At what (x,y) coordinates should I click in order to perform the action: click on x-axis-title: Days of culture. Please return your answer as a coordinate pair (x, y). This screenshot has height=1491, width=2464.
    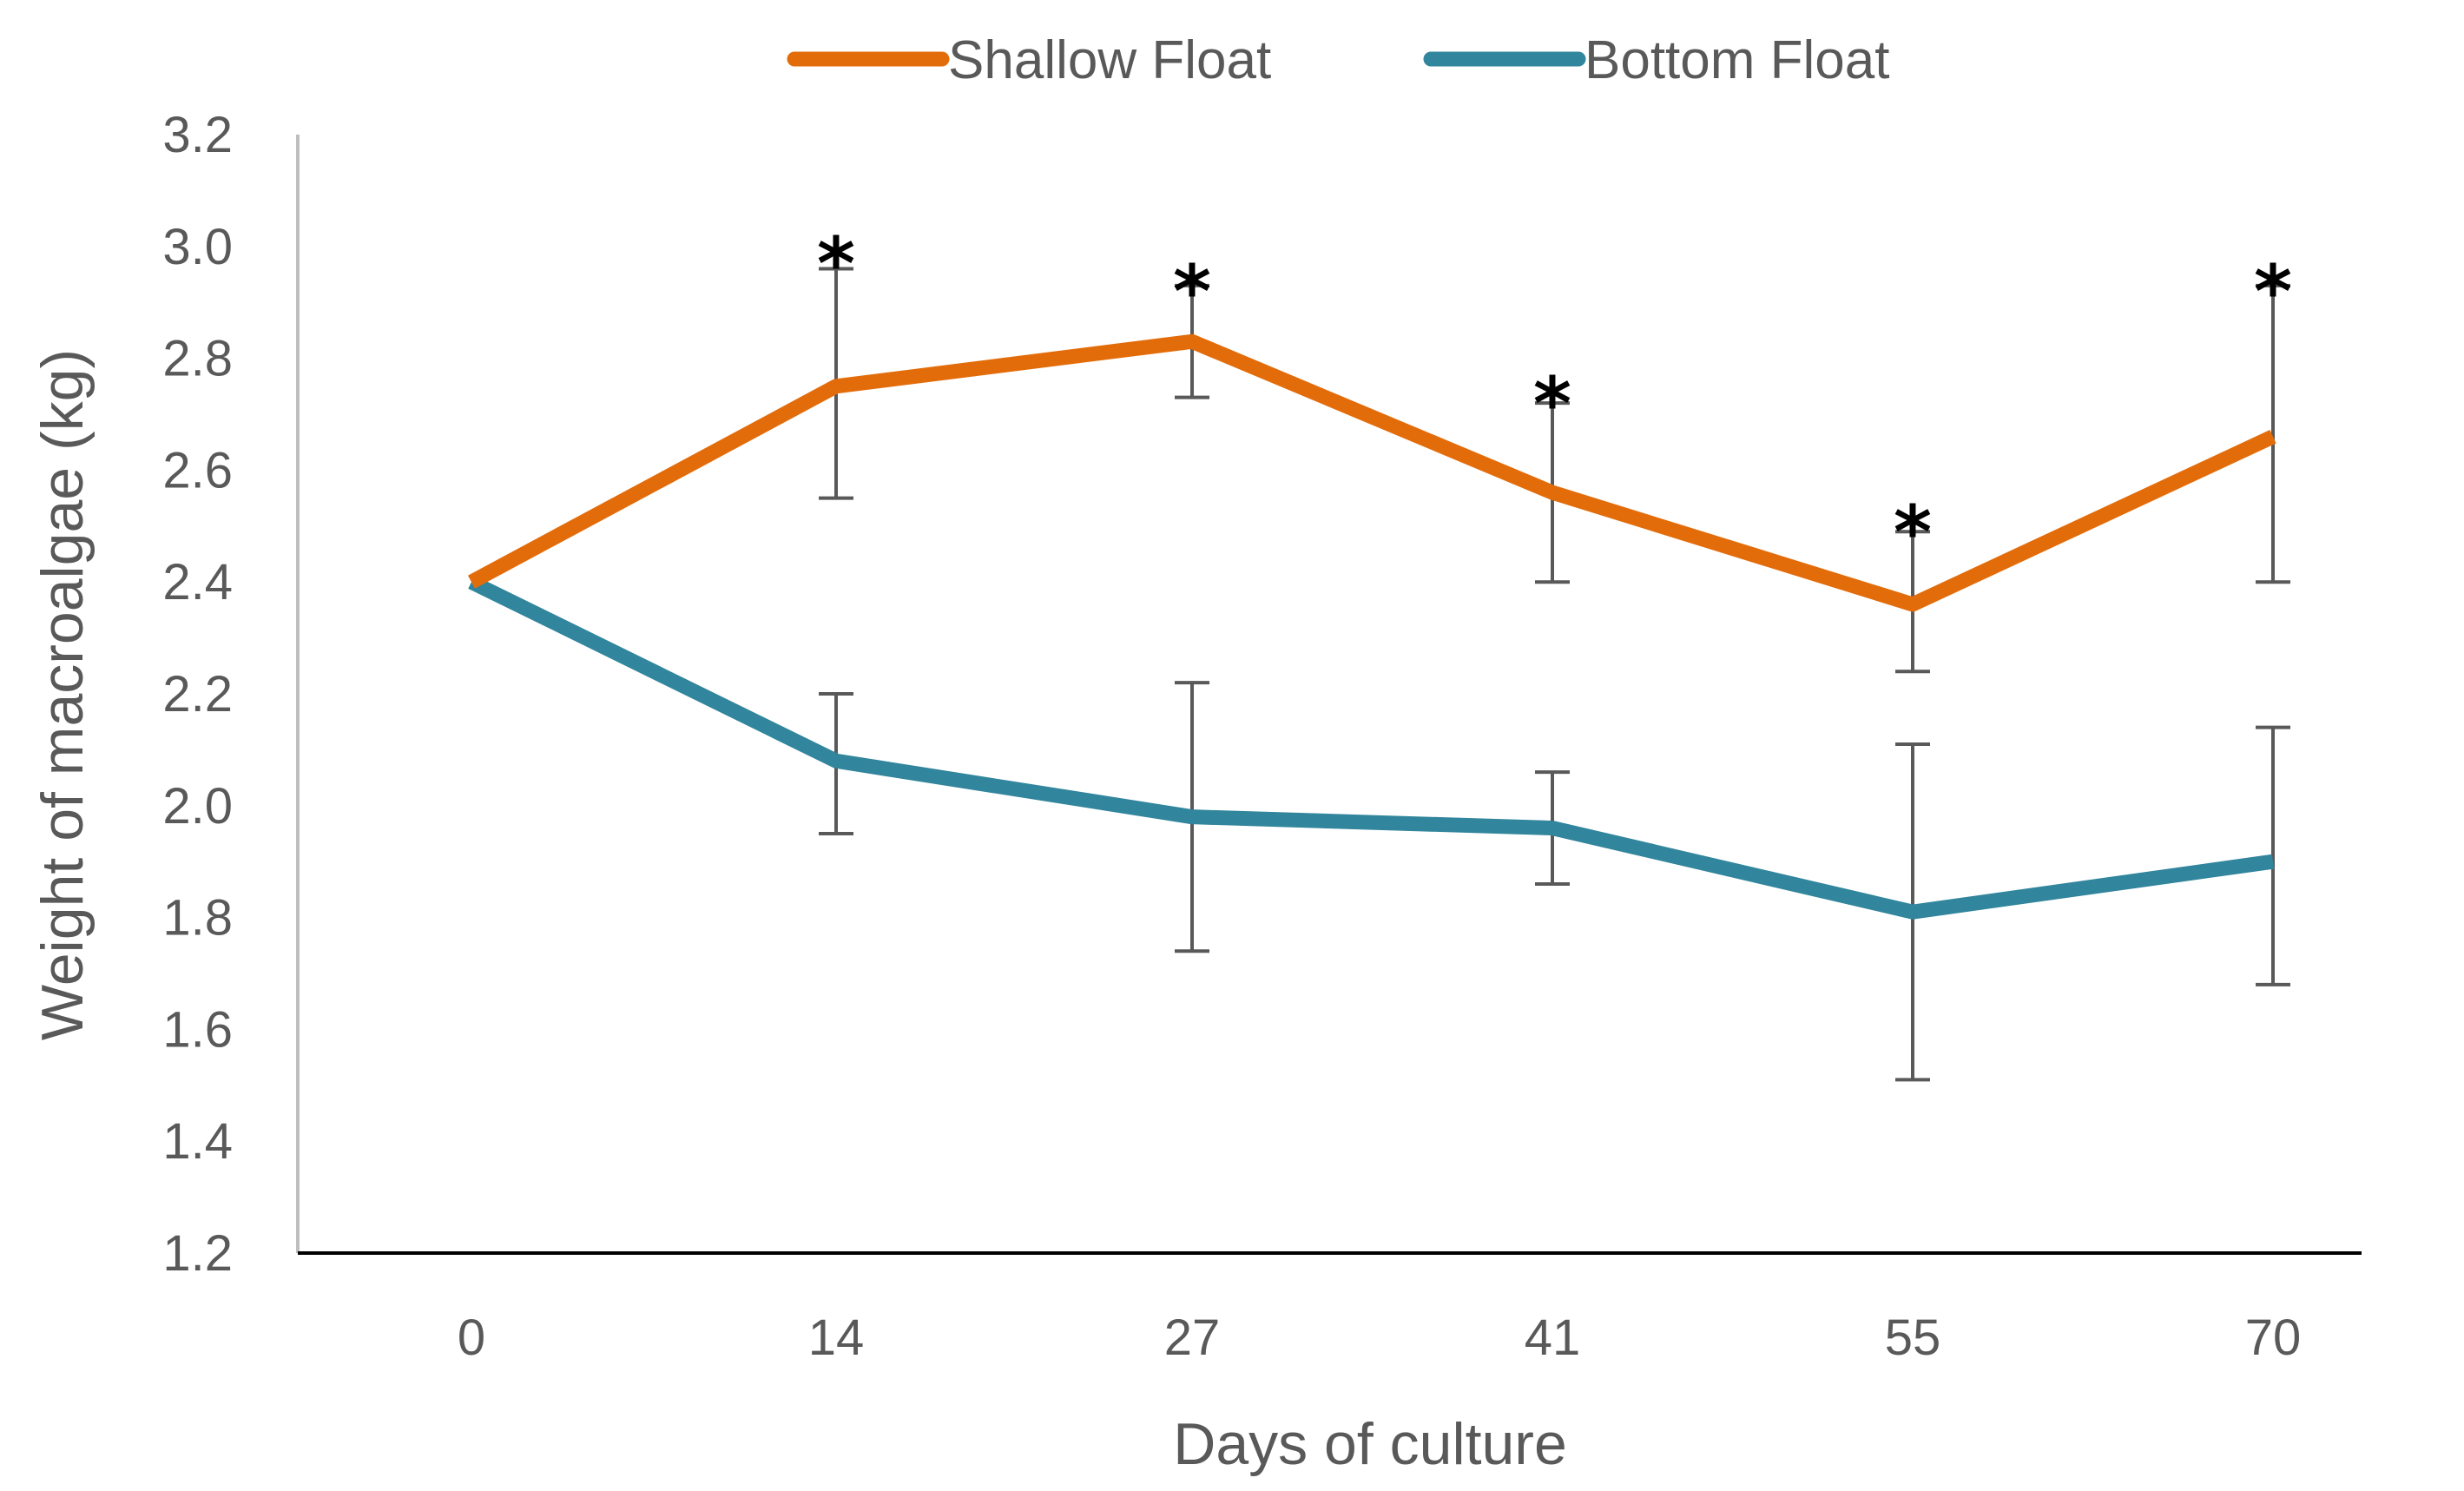
    Looking at the image, I should click on (1370, 1444).